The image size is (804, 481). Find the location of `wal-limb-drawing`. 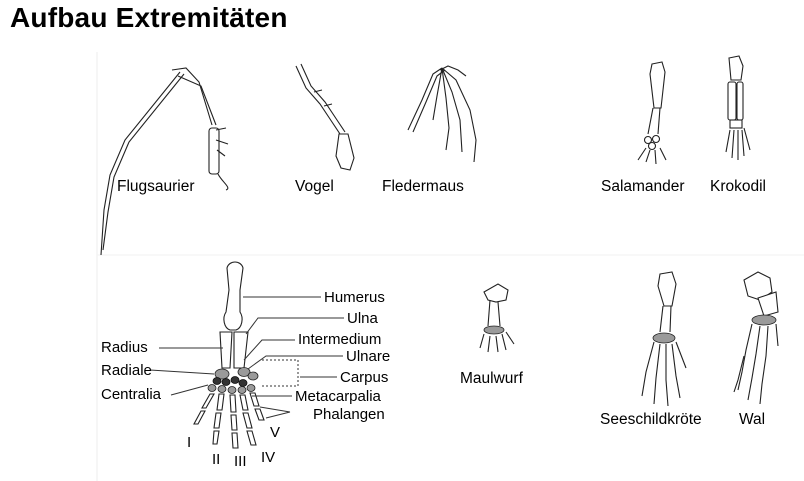

wal-limb-drawing is located at coordinates (756, 338).